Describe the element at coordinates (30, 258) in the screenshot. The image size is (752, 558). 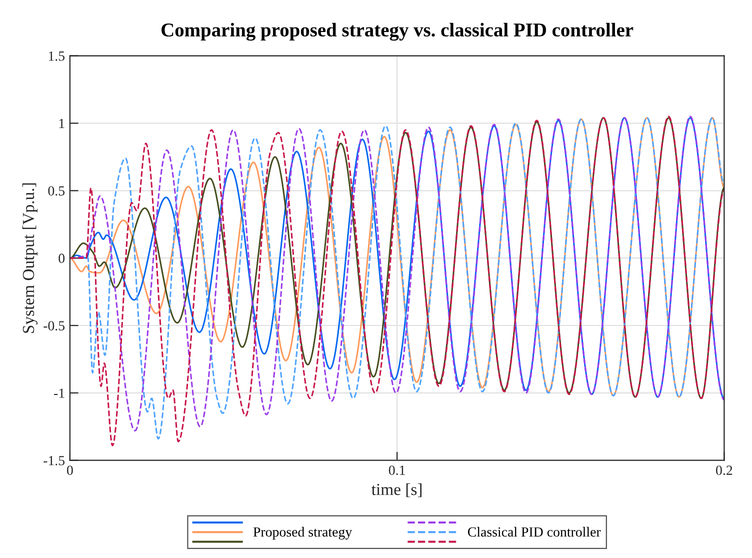
I see `y-axis-title: System Output [Vp.u.]` at that location.